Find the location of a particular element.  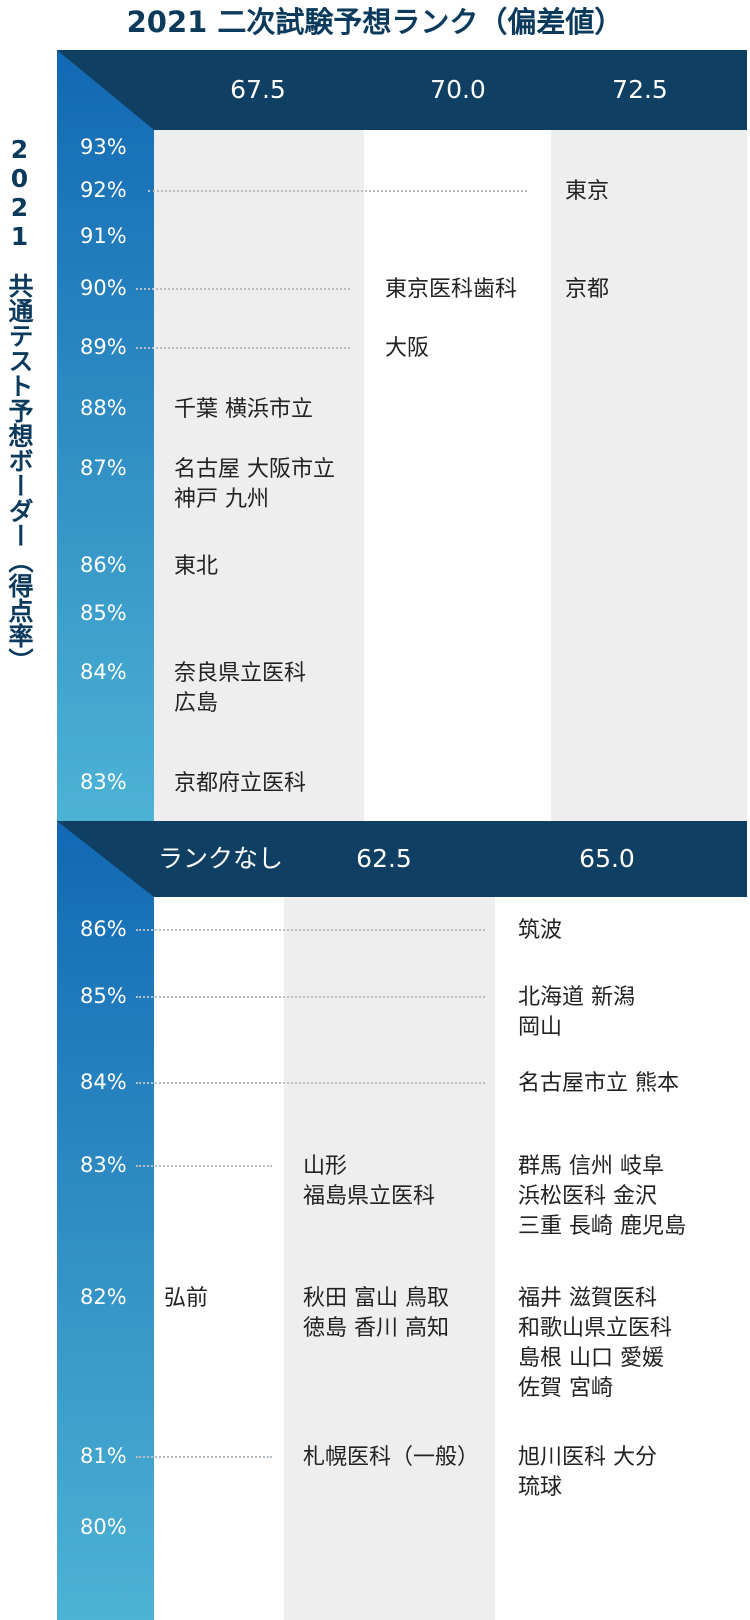

top-rank-header is located at coordinates (450, 90).